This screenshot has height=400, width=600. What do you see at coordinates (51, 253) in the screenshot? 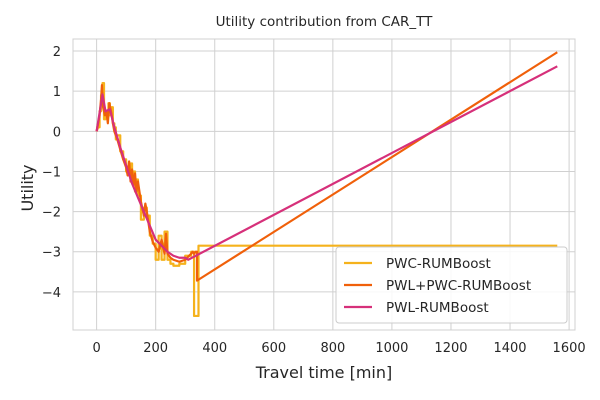
I see `y-tick-label: −3` at bounding box center [51, 253].